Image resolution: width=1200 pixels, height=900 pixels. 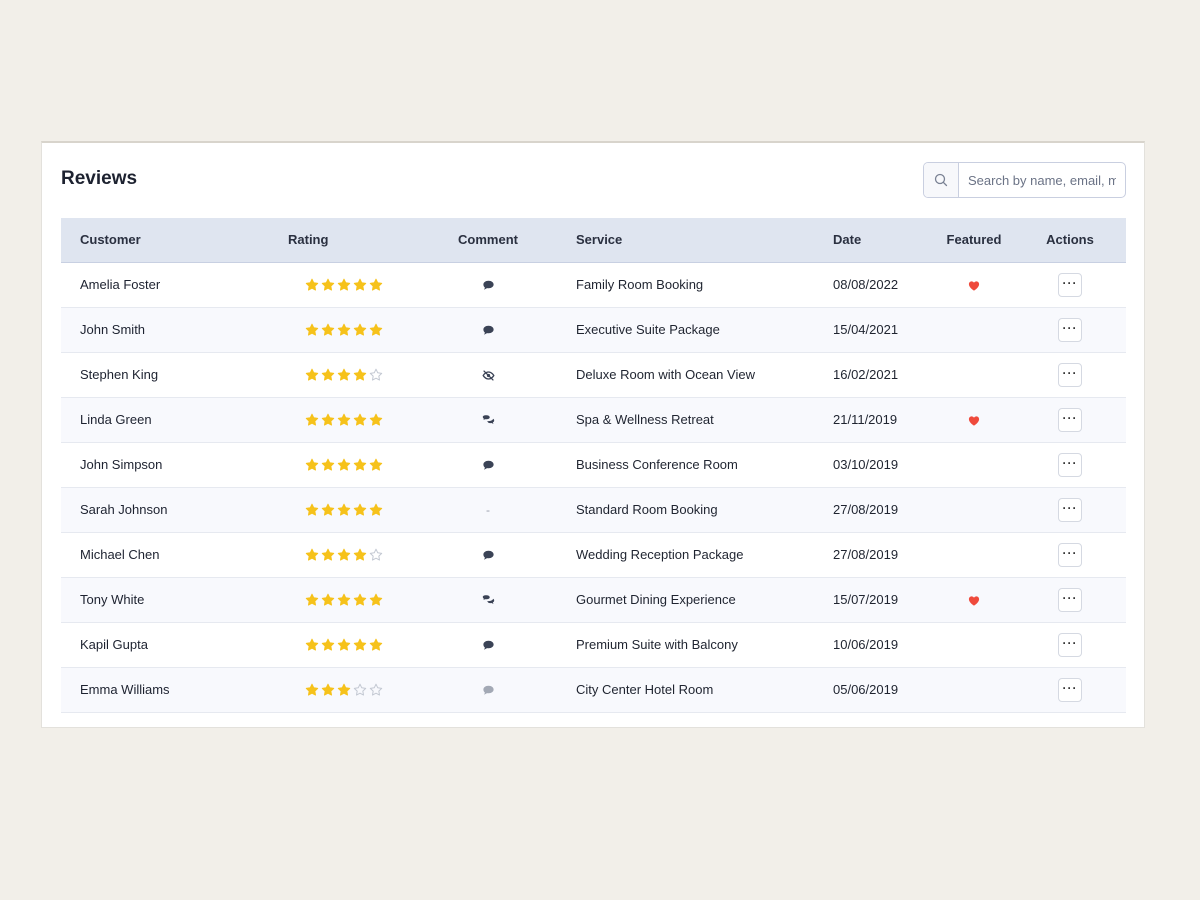 I want to click on customer-name: Stephen King, so click(x=119, y=374).